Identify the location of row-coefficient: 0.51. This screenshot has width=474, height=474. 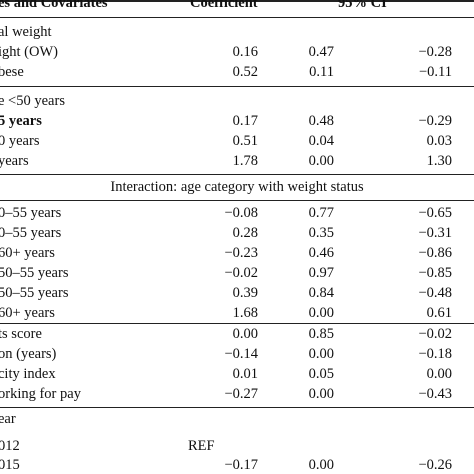
(245, 141).